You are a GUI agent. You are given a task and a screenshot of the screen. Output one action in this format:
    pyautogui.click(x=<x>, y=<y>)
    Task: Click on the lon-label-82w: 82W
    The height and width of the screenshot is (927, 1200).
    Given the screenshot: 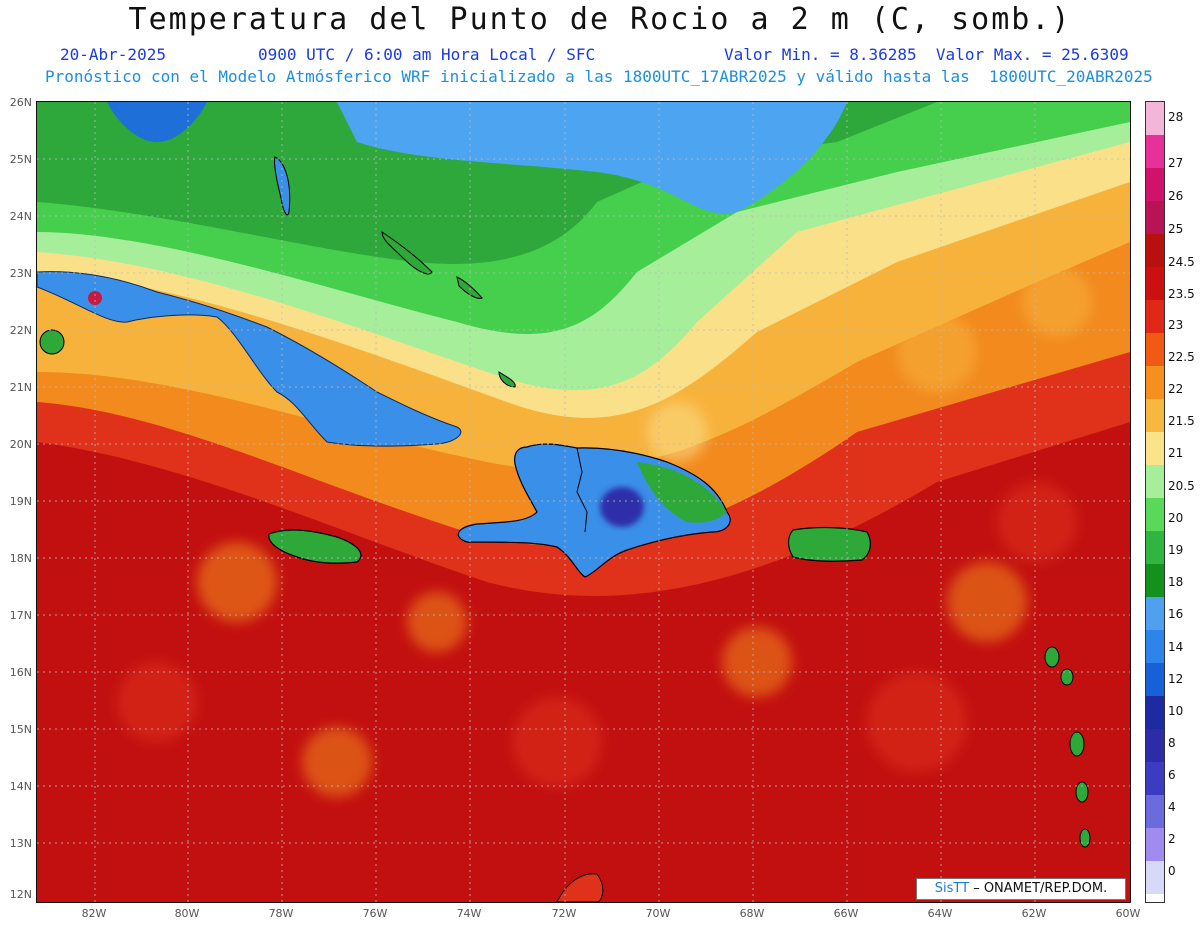 What is the action you would take?
    pyautogui.click(x=94, y=913)
    